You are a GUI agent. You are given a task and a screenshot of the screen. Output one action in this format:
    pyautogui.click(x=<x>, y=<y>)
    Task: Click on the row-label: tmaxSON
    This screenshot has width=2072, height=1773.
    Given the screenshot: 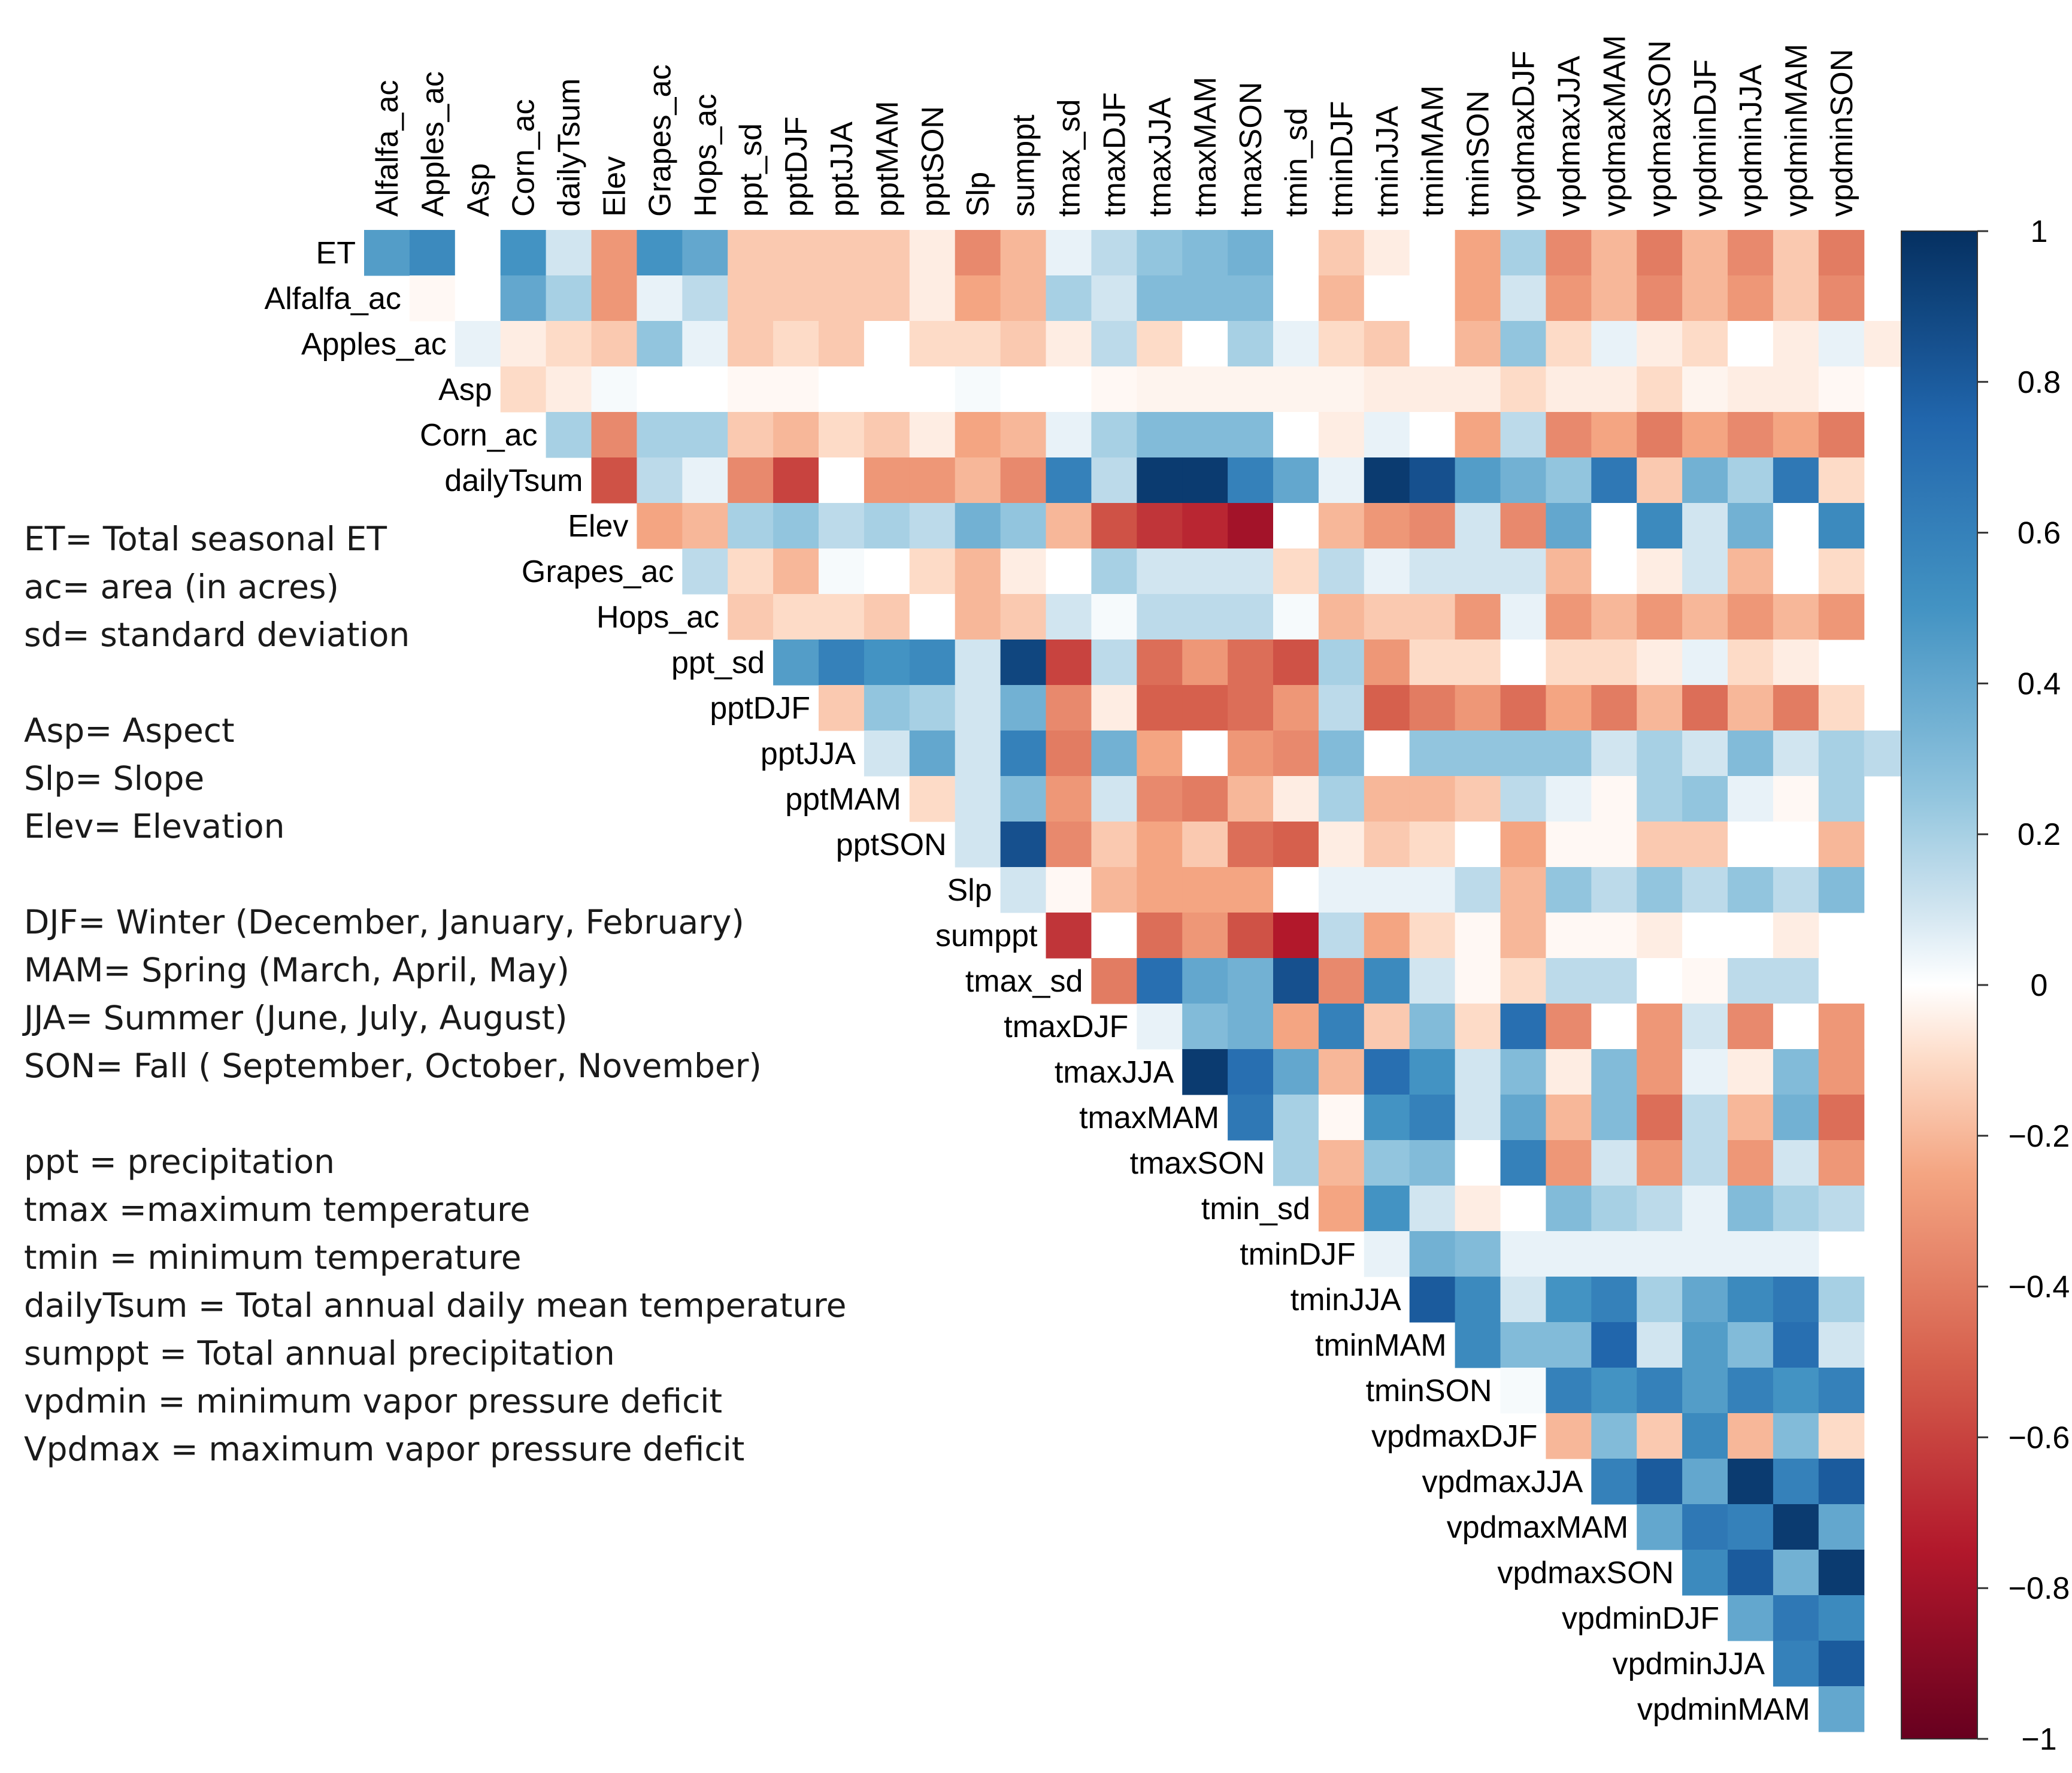 What is the action you would take?
    pyautogui.click(x=1197, y=1163)
    